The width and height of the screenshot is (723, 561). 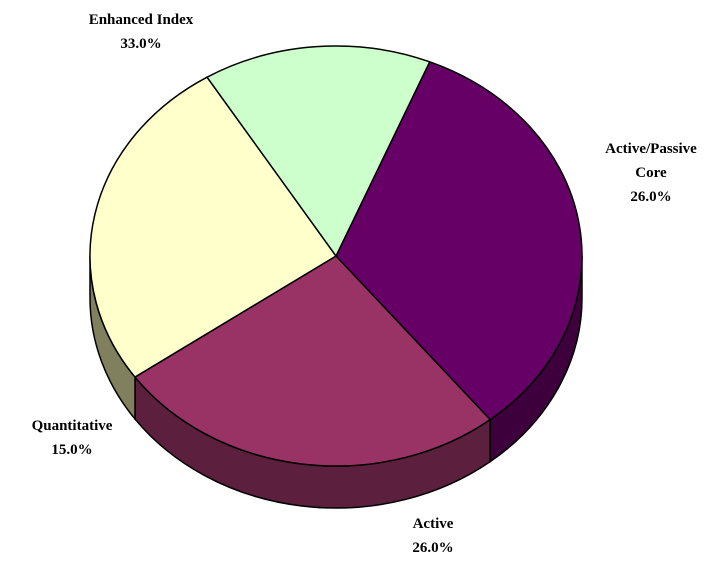 I want to click on slice-name-label: Enhanced Index, so click(x=141, y=20).